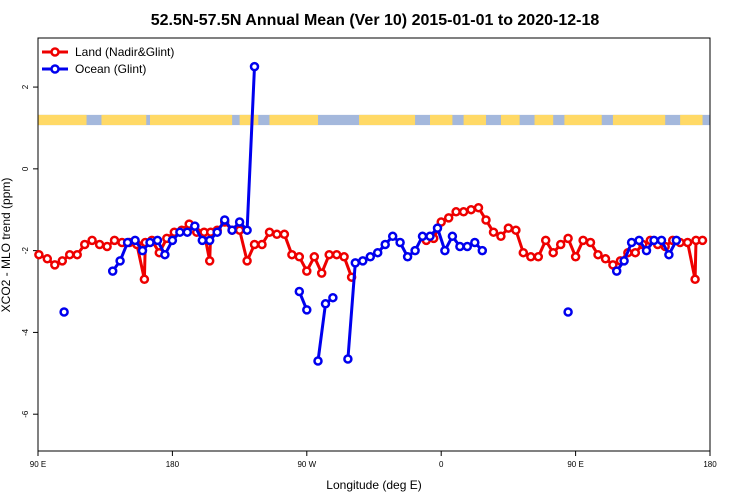 Image resolution: width=750 pixels, height=500 pixels. What do you see at coordinates (25, 332) in the screenshot?
I see `y-tick-label-3: -4` at bounding box center [25, 332].